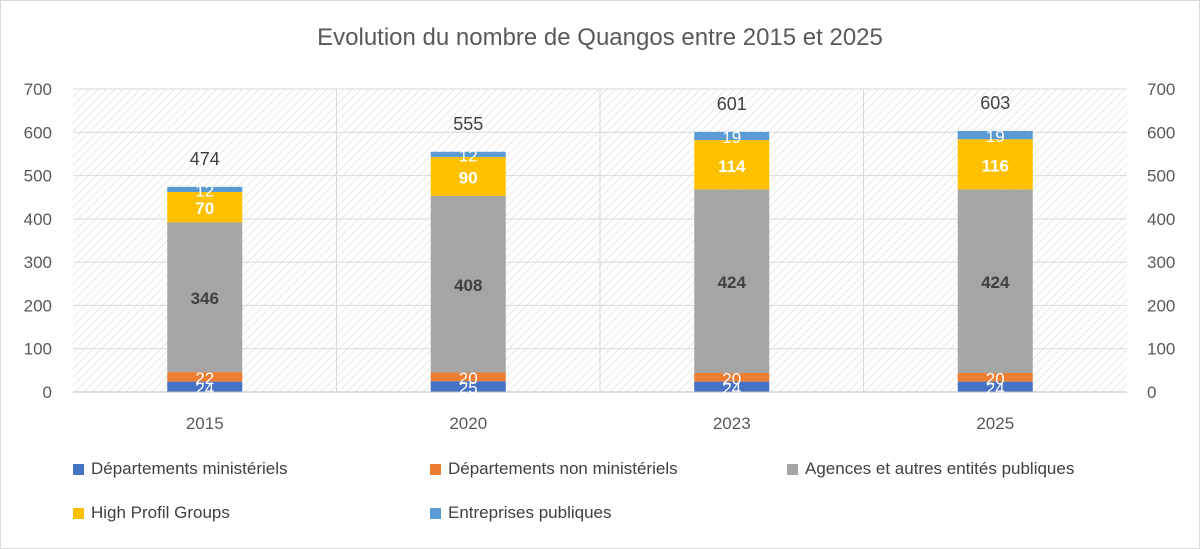  Describe the element at coordinates (38, 176) in the screenshot. I see `y-tick-label-left: 500` at that location.